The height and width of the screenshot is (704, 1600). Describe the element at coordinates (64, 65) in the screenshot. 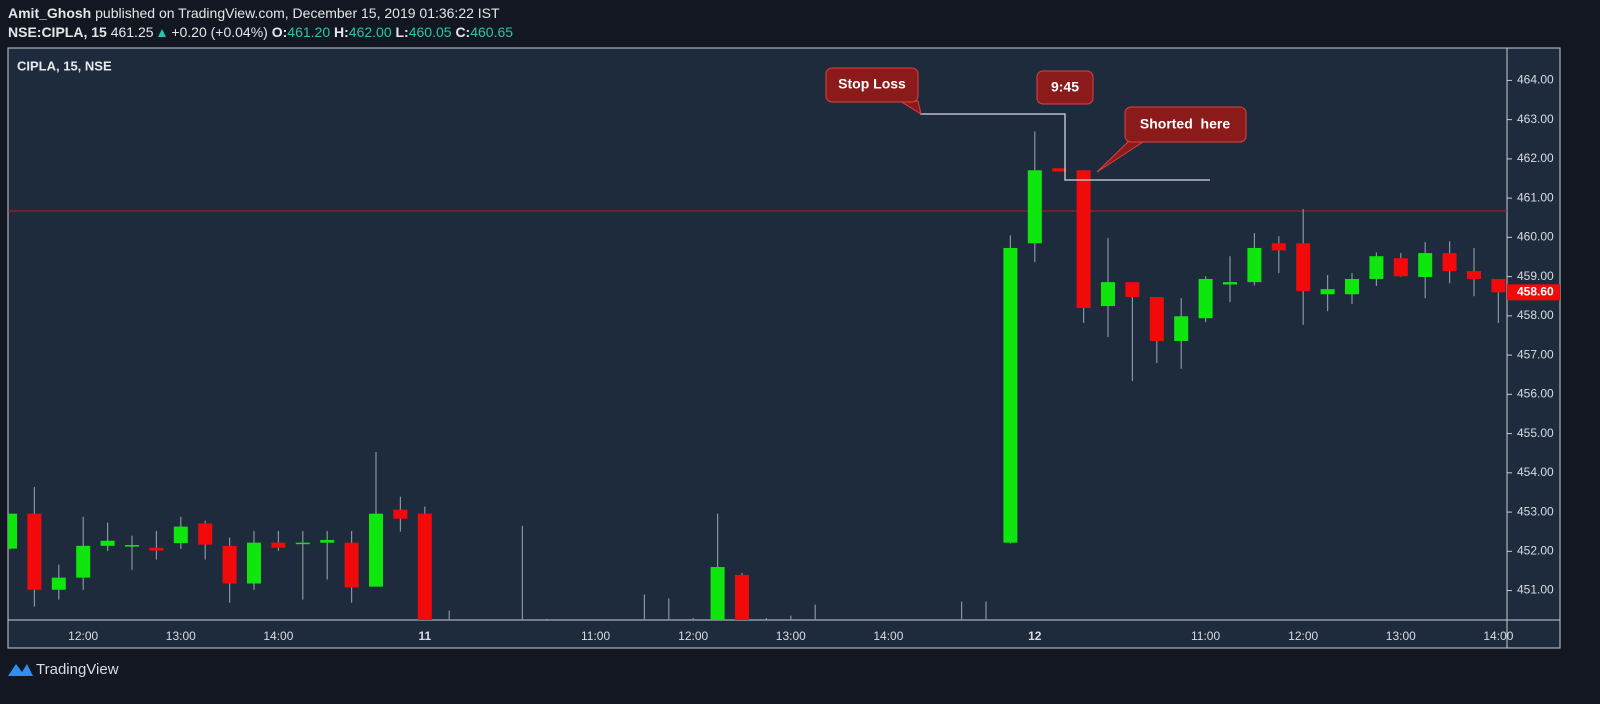

I see `chart-title: CIPLA, 15, NSE` at that location.